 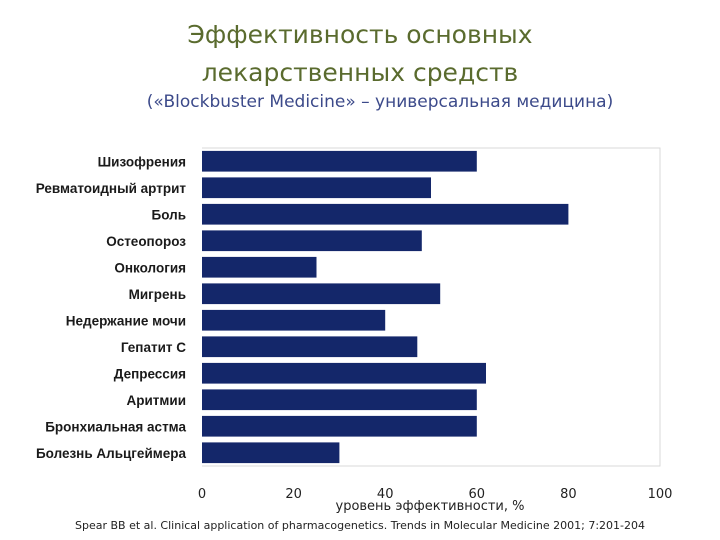 I want to click on x-tick-label-20: 20, so click(x=293, y=494).